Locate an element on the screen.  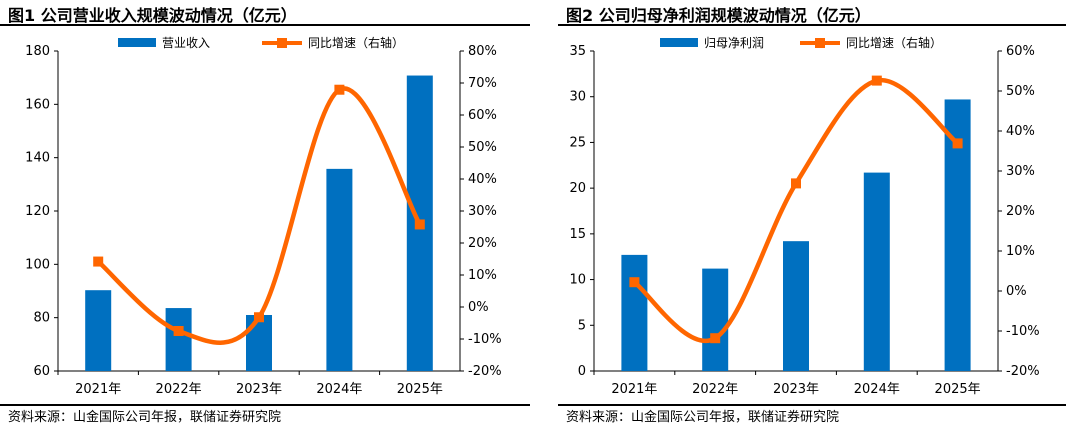
chart-title: 图2 公司归母净利润规模波动情况（亿元） is located at coordinates (718, 15).